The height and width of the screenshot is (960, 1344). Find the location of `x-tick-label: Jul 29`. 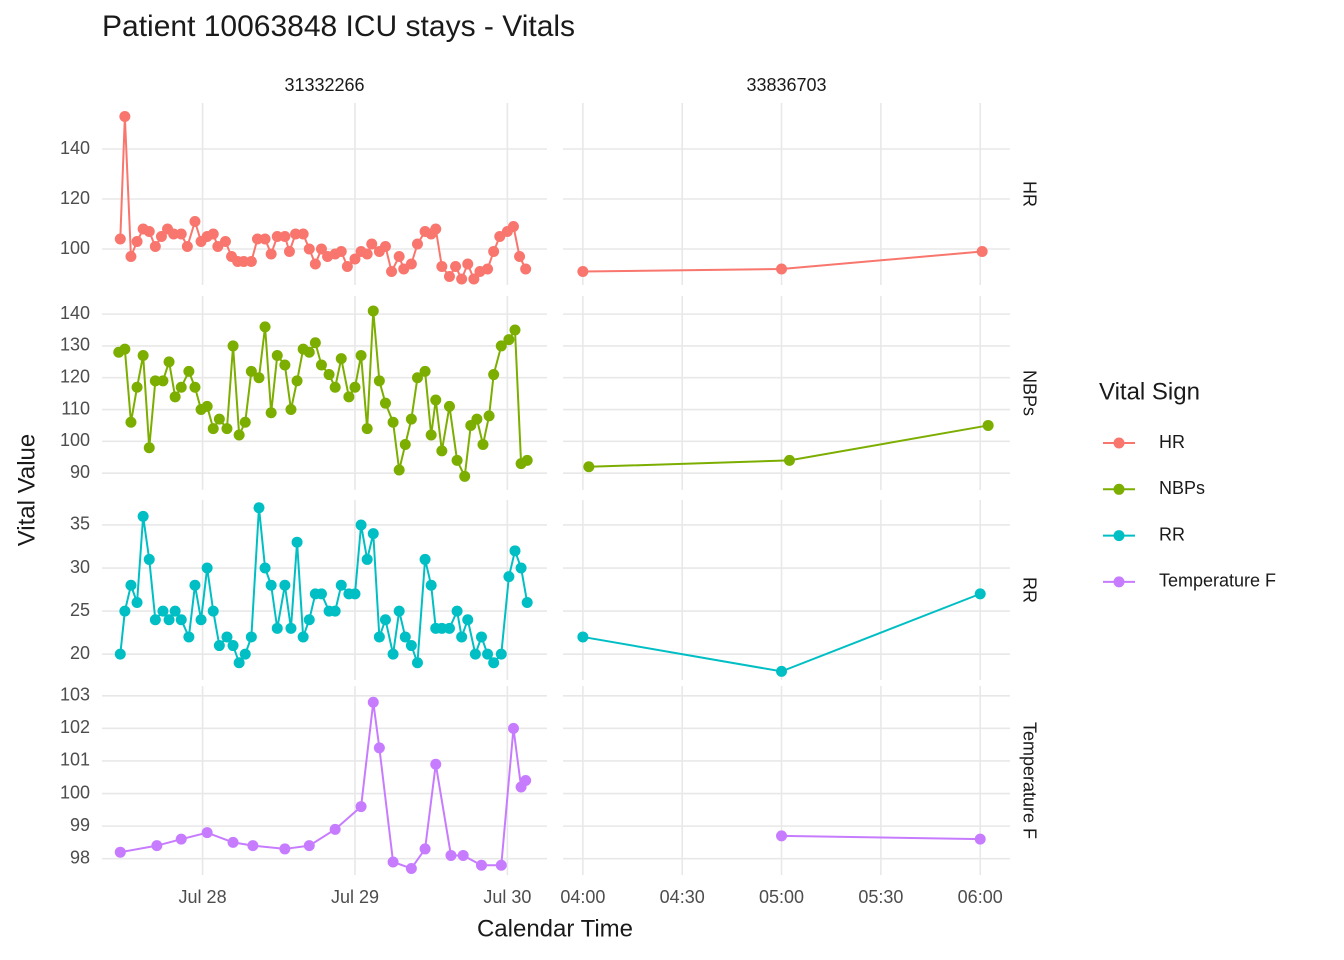

x-tick-label: Jul 29 is located at coordinates (355, 897).